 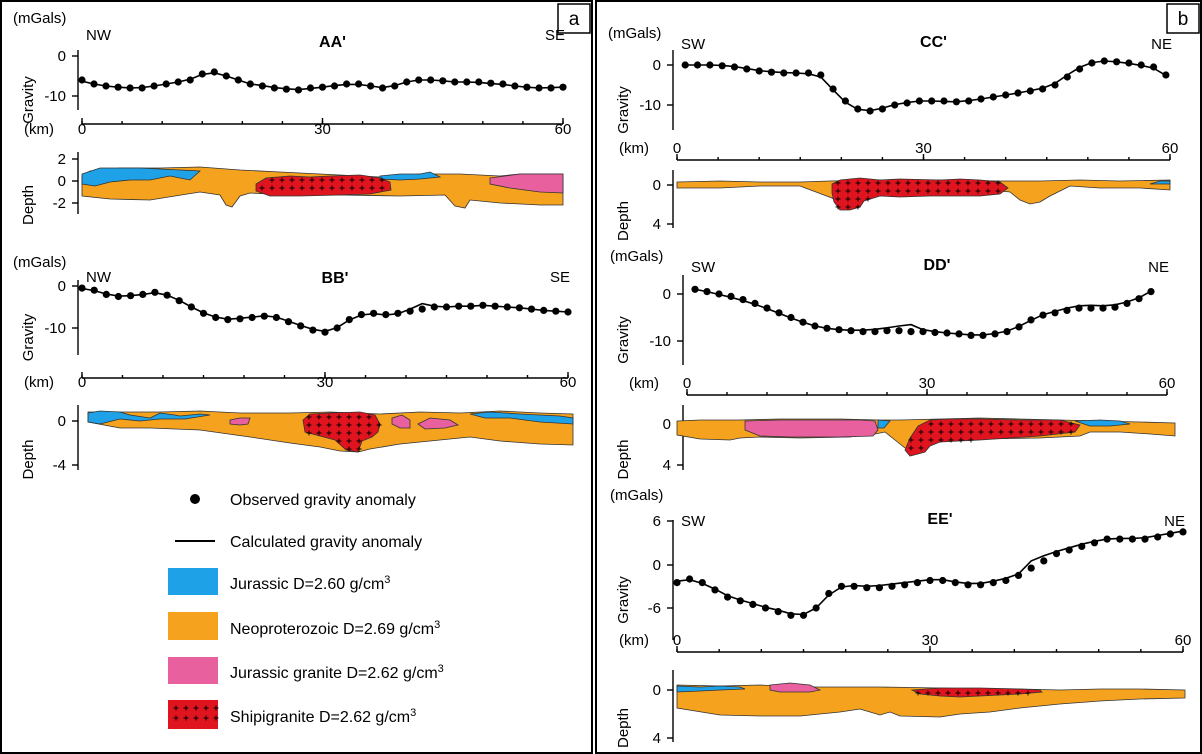 I want to click on section-shipigranite, so click(x=323, y=185).